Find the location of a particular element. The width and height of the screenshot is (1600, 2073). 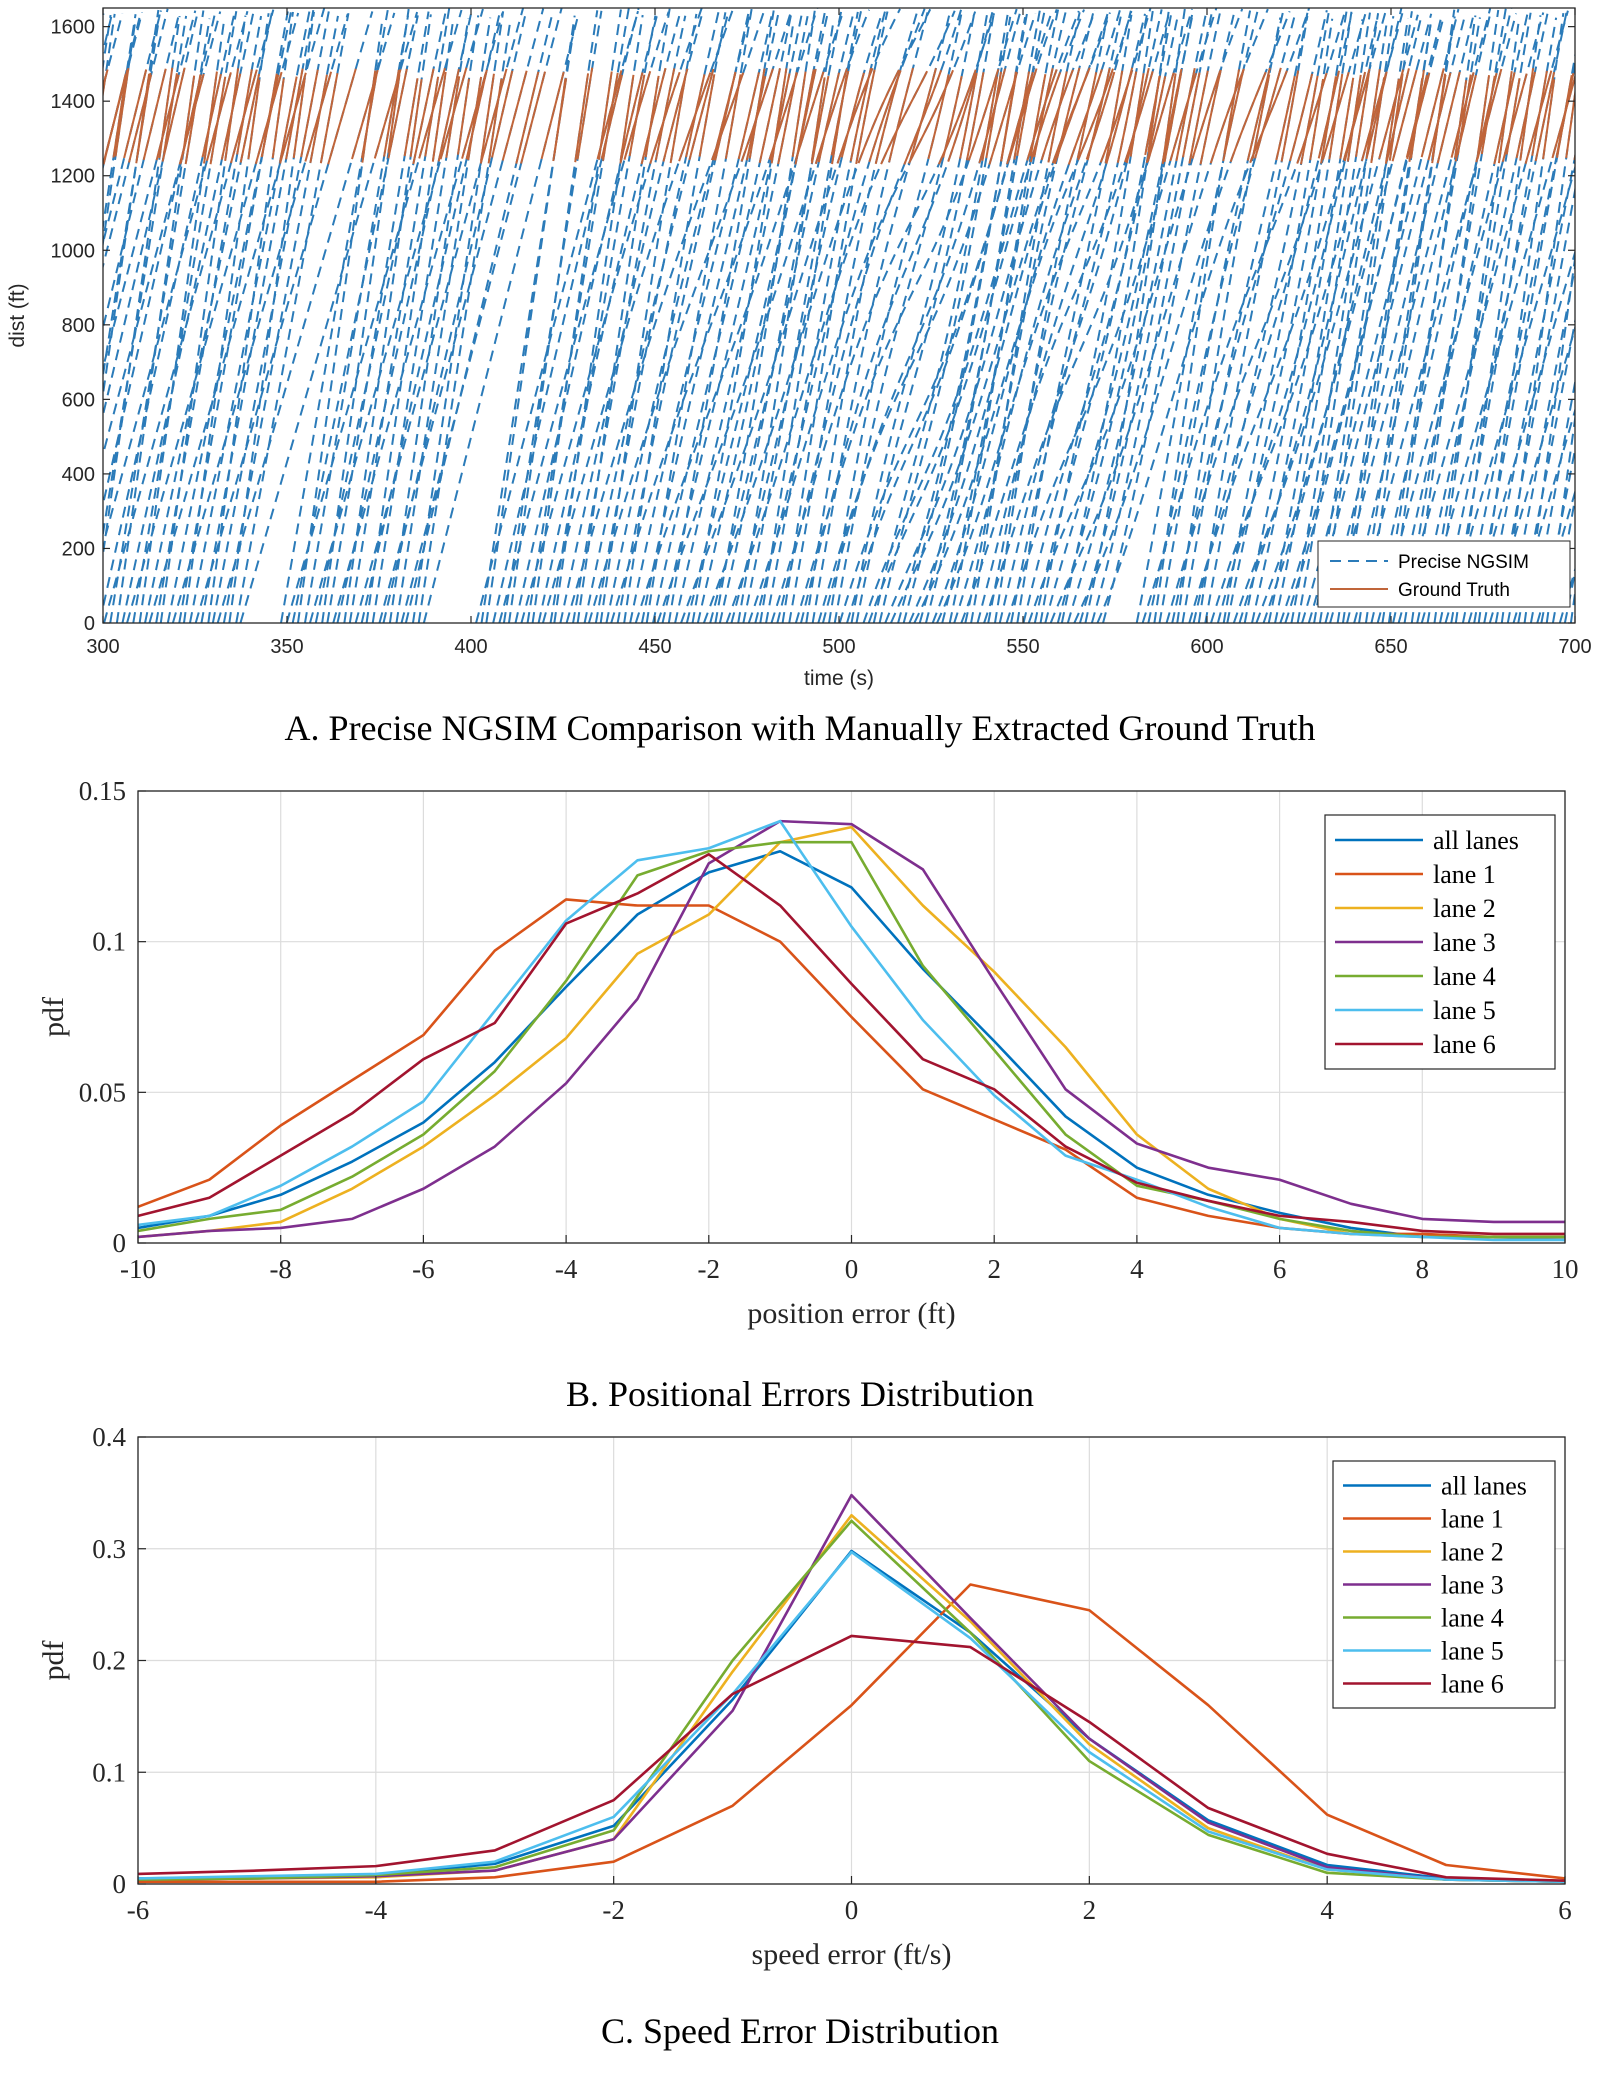

y-tick-label: 1400 is located at coordinates (73, 102).